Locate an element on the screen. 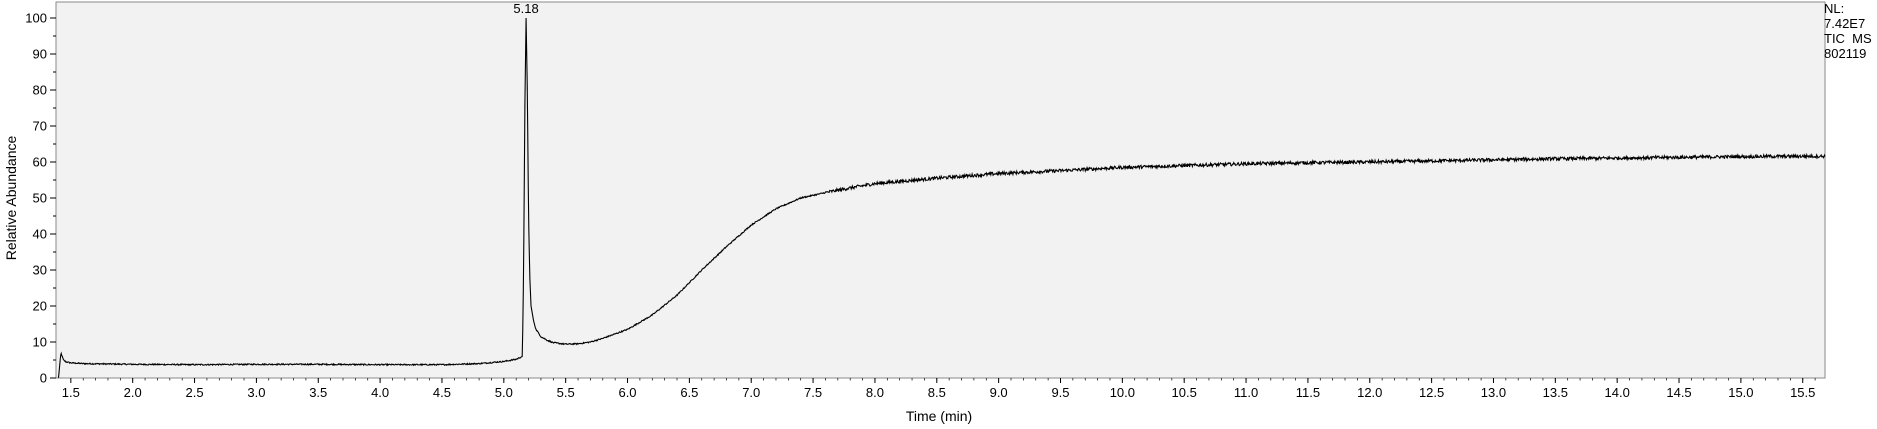 The image size is (1877, 429). x-tick-label: 6.0 is located at coordinates (627, 392).